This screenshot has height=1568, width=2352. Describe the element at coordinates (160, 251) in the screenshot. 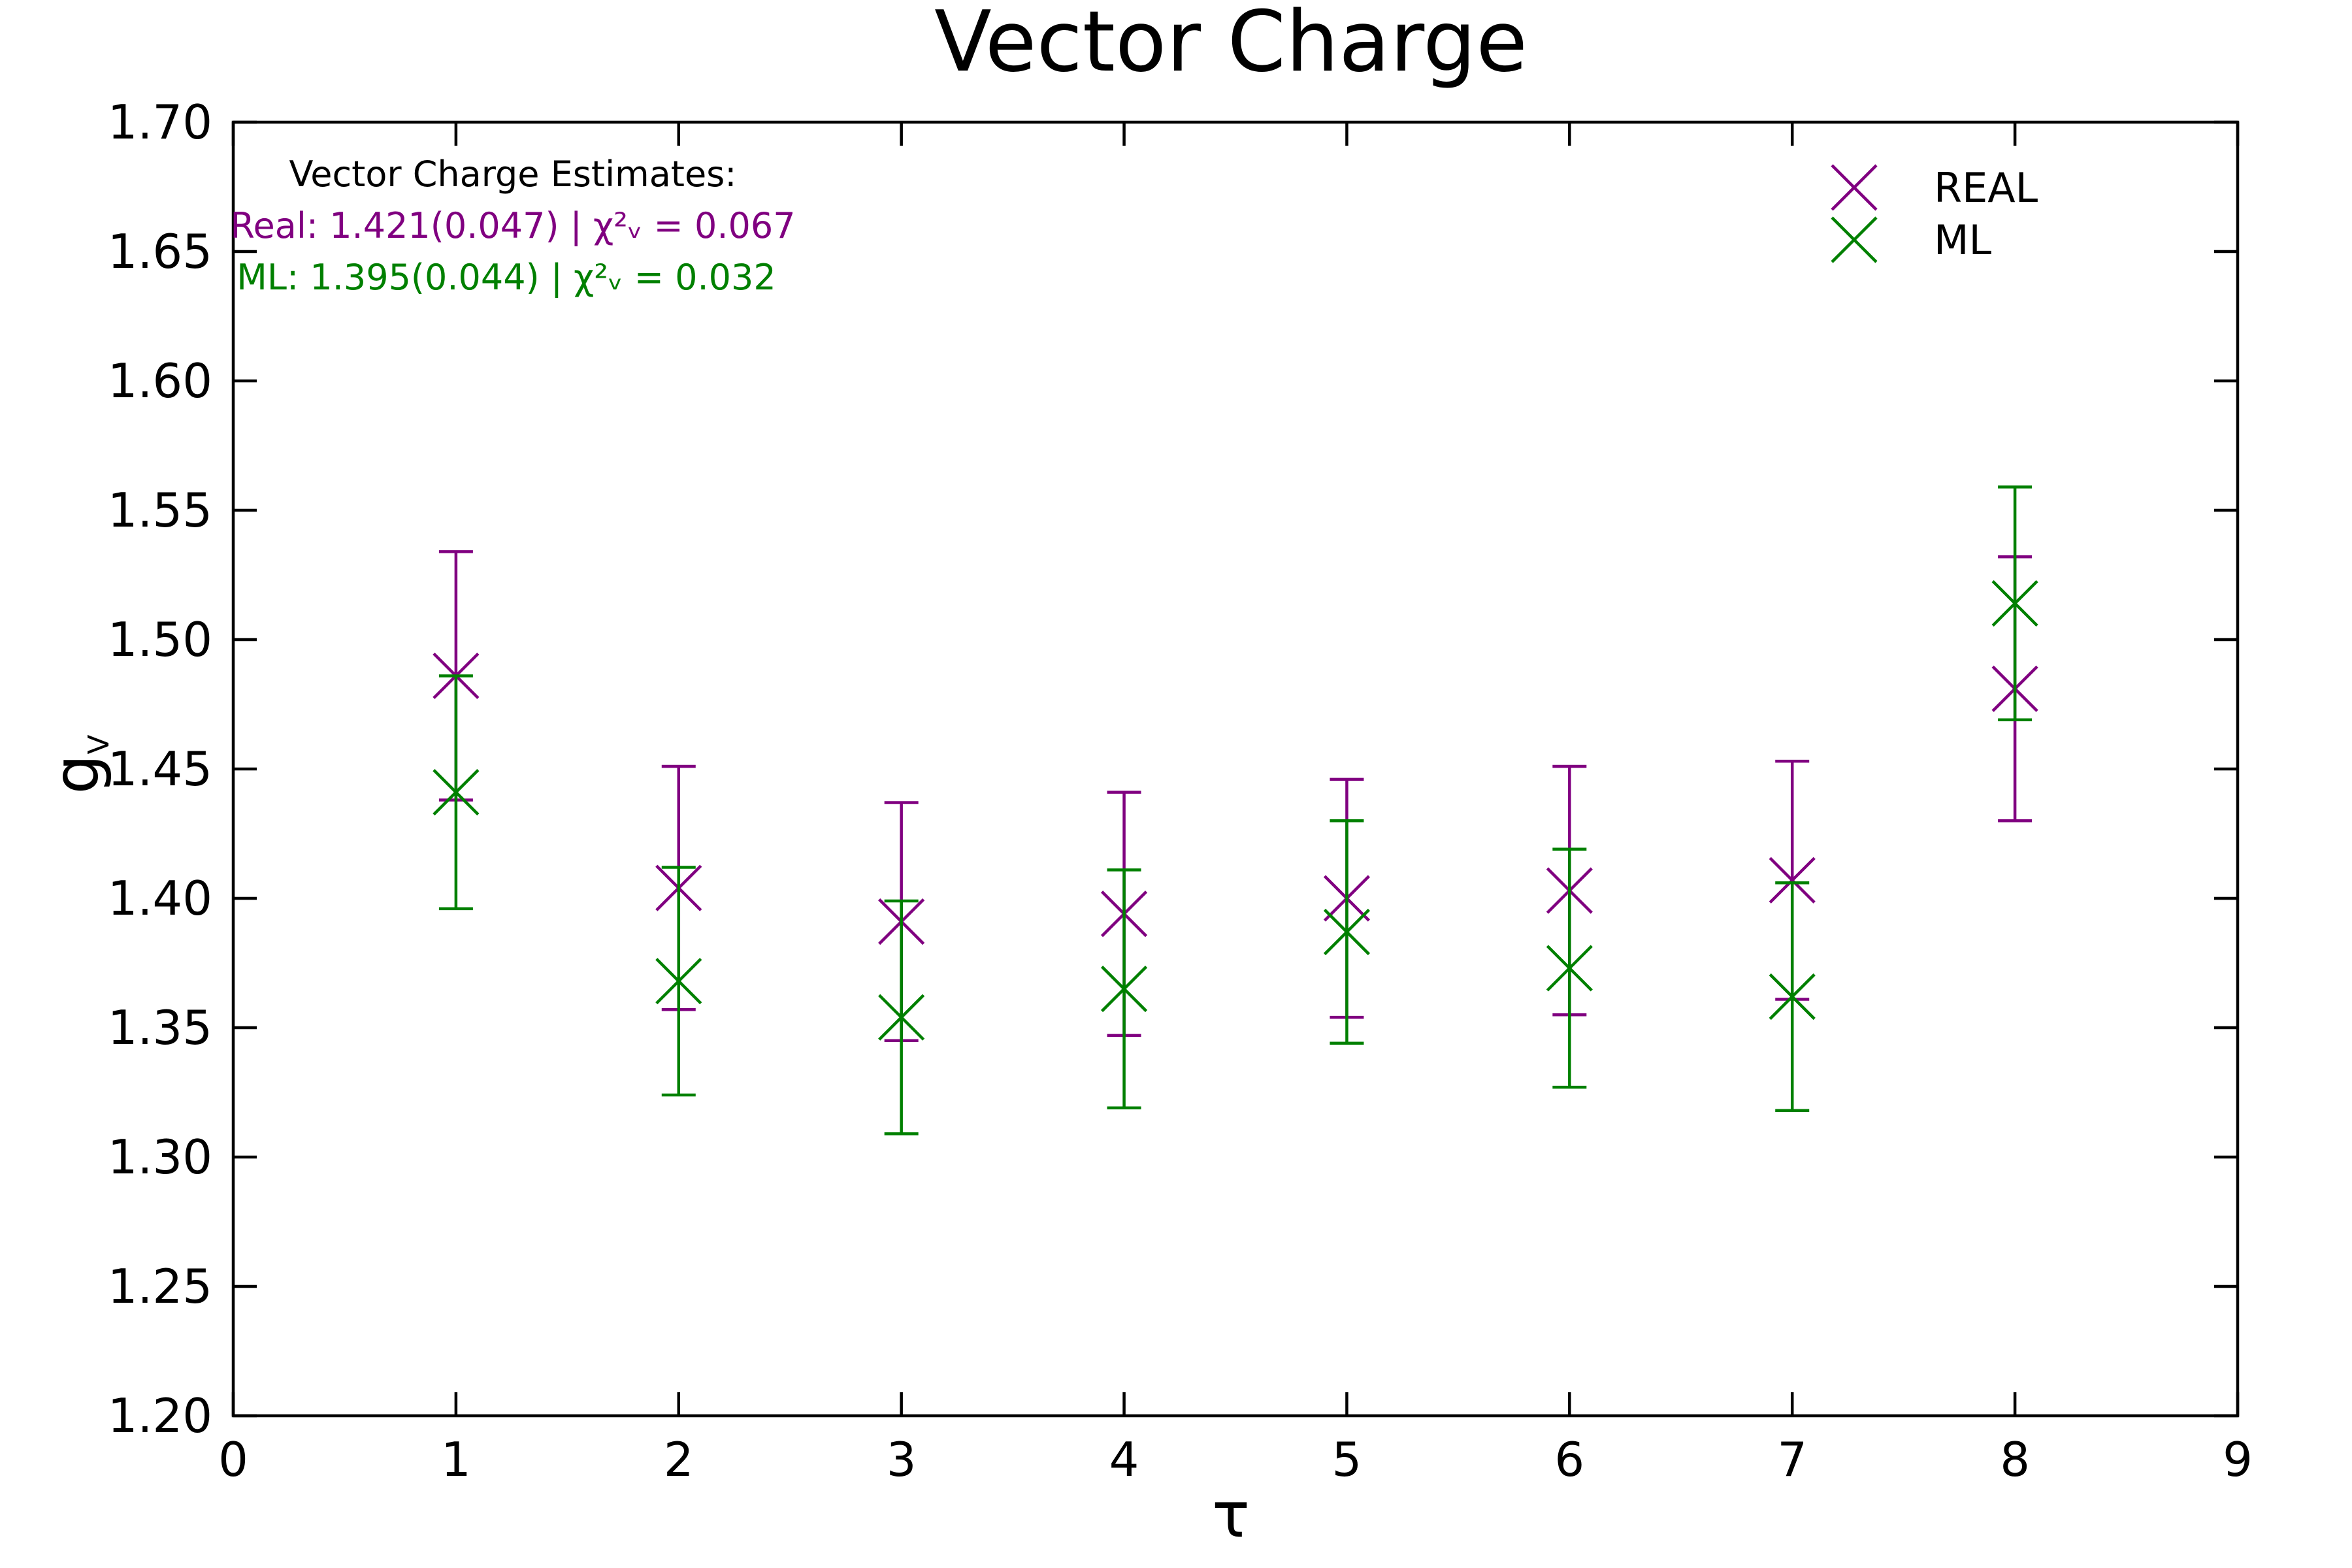

I see `y-tick-label: 1.65` at that location.